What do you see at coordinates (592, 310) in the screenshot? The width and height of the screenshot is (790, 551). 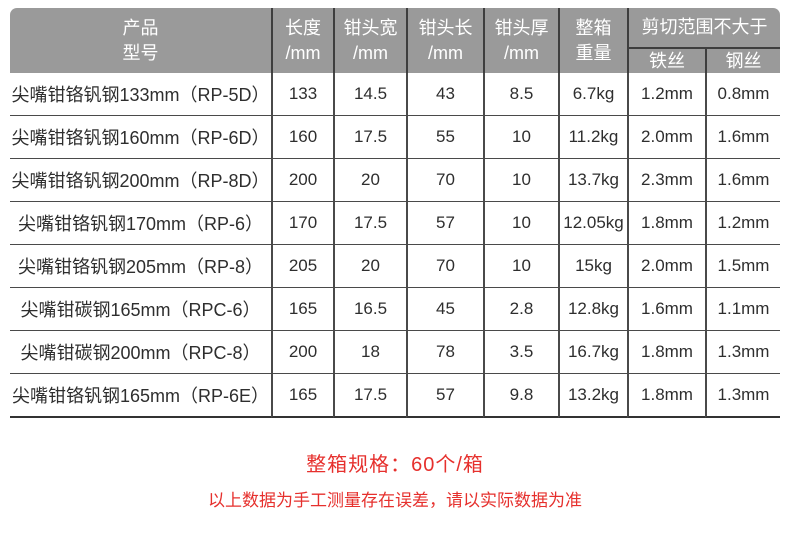 I see `cell-carton-weight: 12.8kg` at bounding box center [592, 310].